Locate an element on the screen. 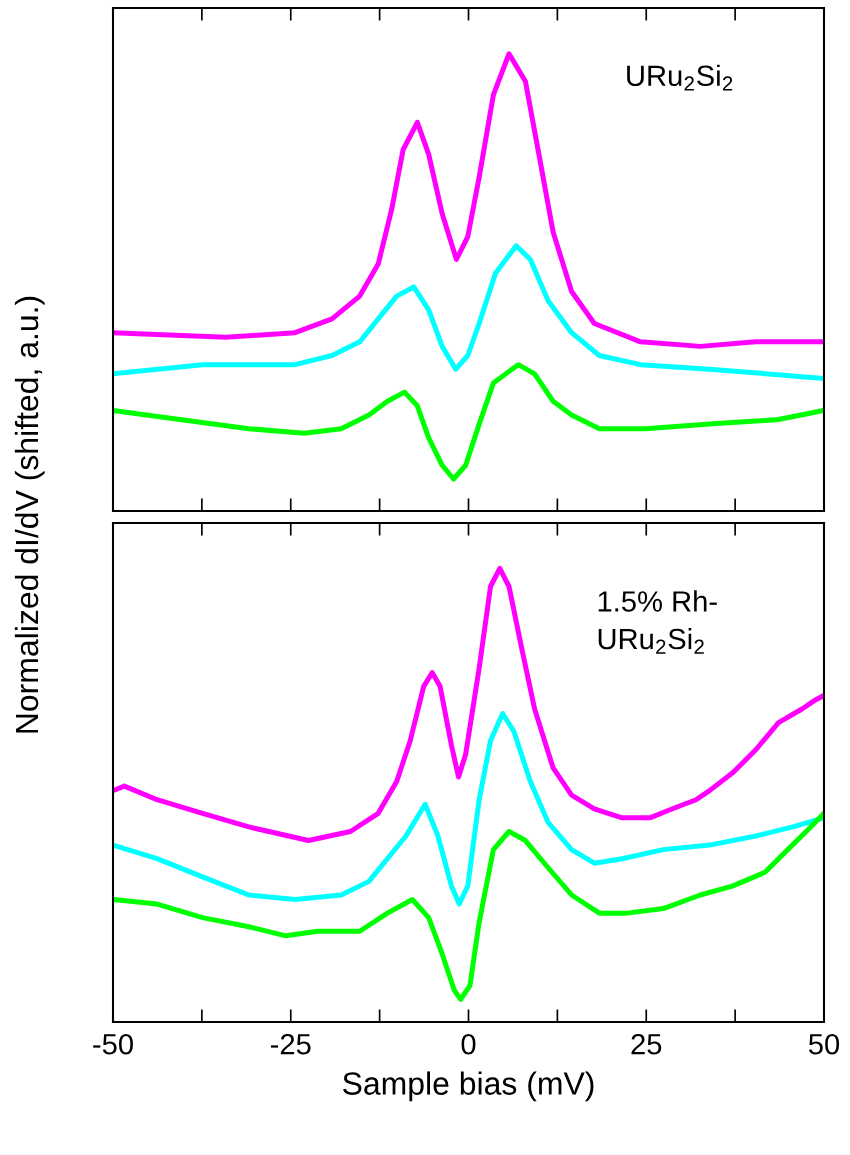 The height and width of the screenshot is (1155, 850). x-tick-label: -50 is located at coordinates (113, 1044).